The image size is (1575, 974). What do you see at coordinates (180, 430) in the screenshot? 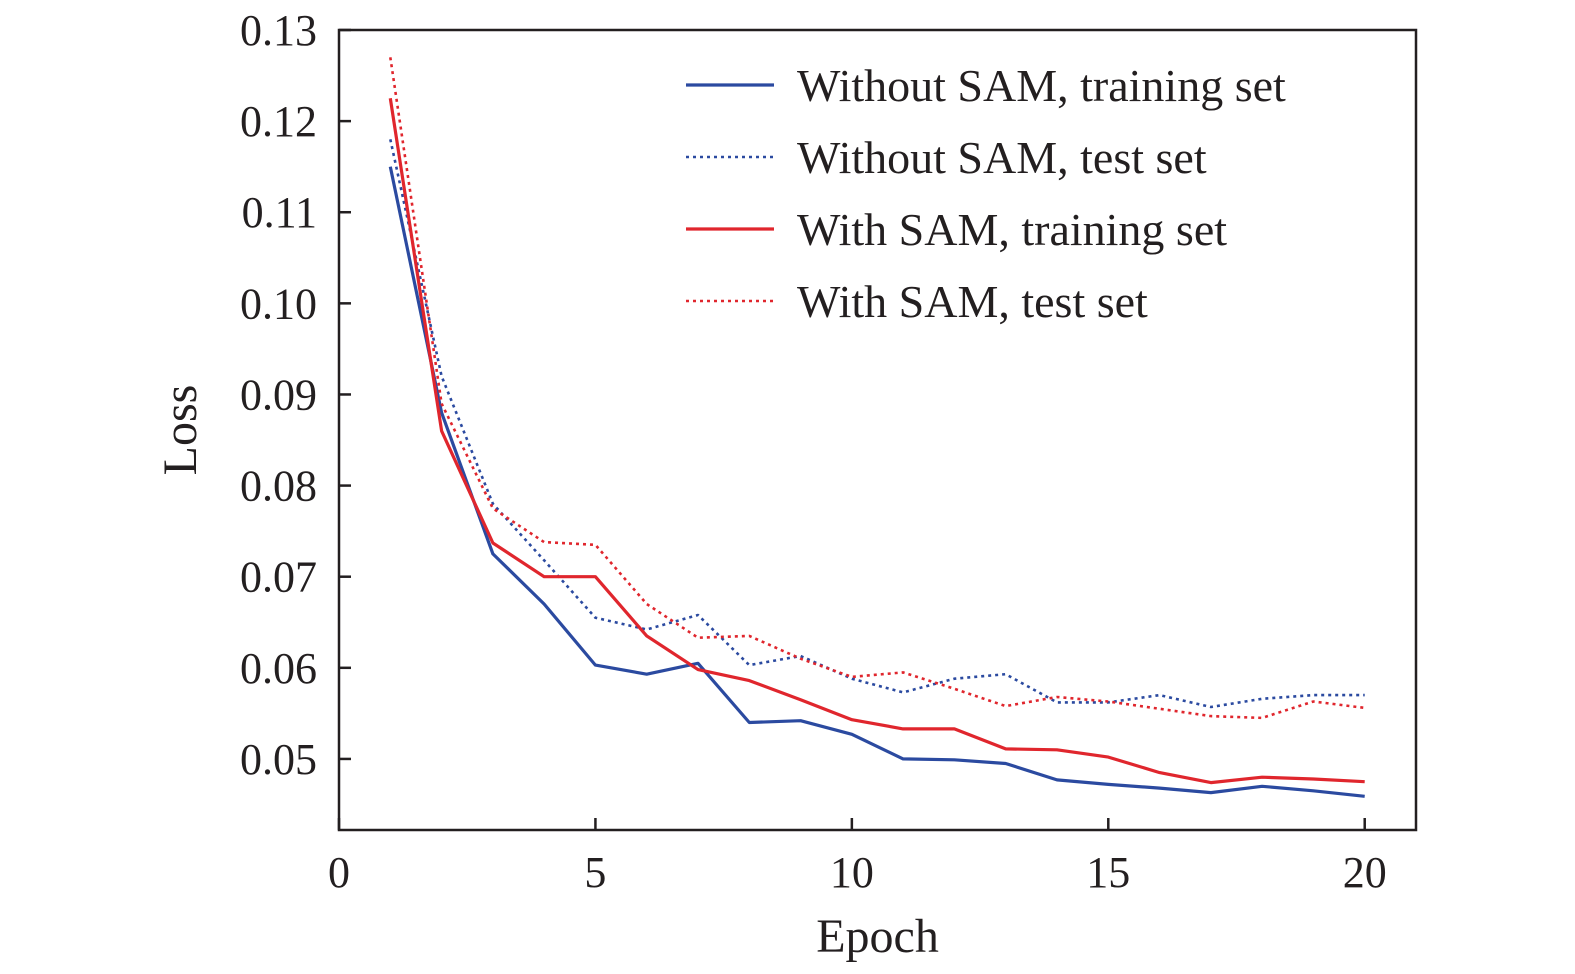
I see `y-axis-title: Loss` at bounding box center [180, 430].